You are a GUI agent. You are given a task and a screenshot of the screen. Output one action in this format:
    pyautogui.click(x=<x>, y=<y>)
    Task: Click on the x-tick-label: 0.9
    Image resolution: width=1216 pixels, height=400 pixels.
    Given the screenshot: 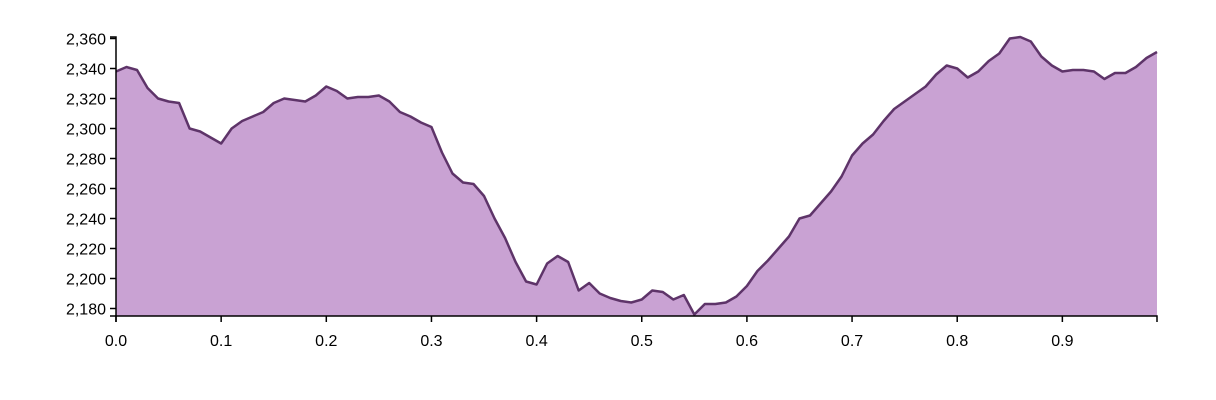 What is the action you would take?
    pyautogui.click(x=1062, y=341)
    